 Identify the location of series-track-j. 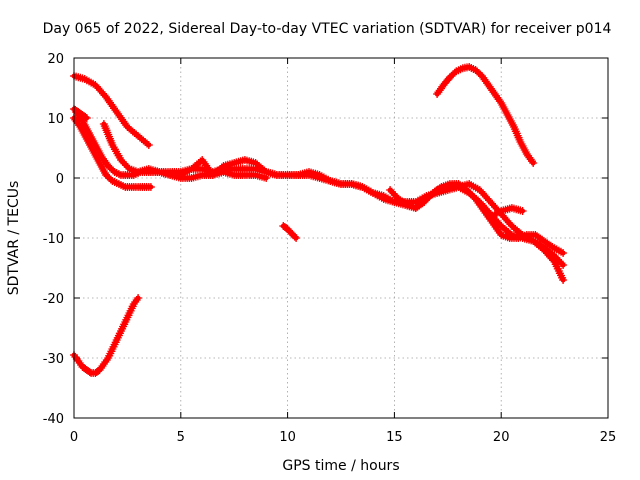
(290, 232).